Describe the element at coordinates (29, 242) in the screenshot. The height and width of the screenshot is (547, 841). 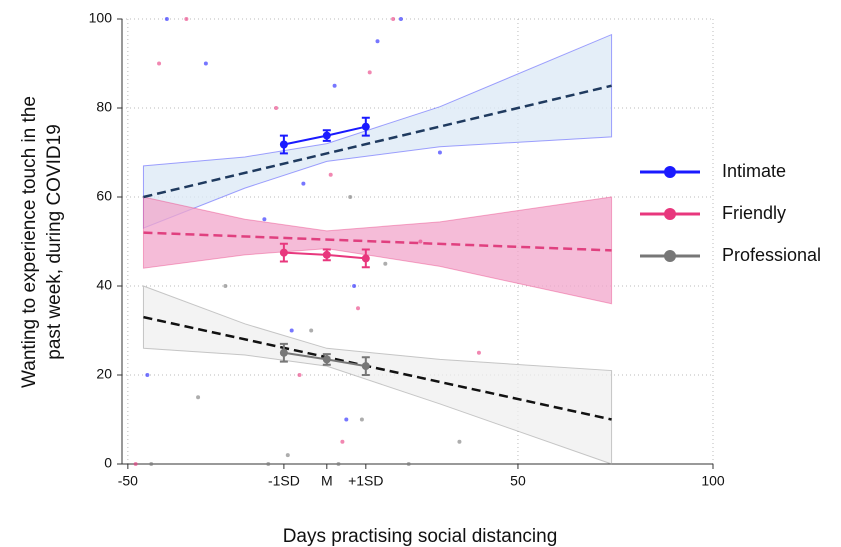
I see `y-axis-label: Wanting to experience touch in the` at that location.